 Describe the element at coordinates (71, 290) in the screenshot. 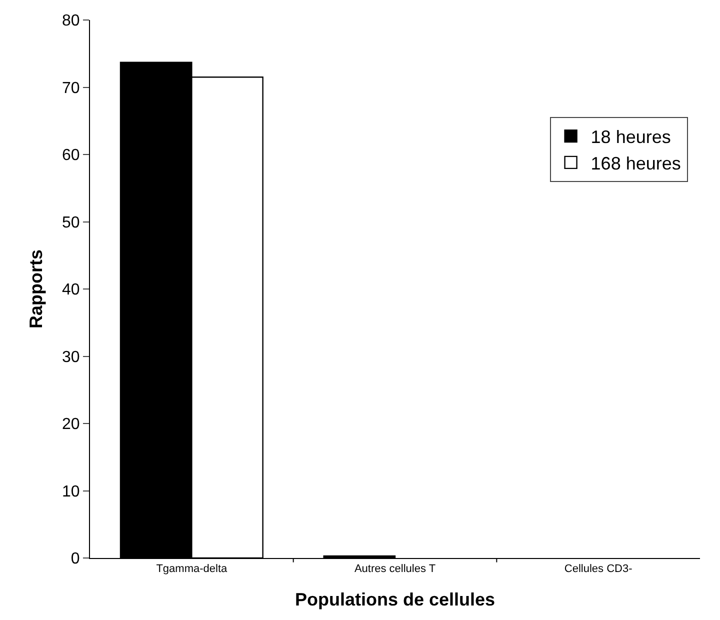

I see `y-tick-label: 40` at that location.